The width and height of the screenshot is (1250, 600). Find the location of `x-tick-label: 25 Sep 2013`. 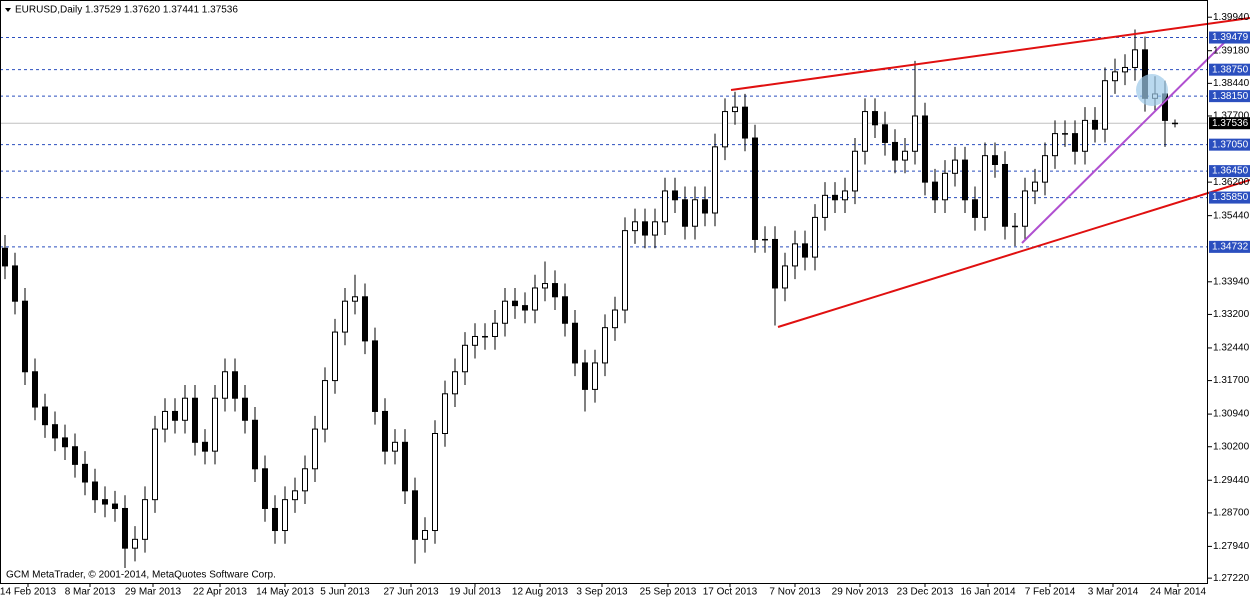

x-tick-label: 25 Sep 2013 is located at coordinates (668, 592).